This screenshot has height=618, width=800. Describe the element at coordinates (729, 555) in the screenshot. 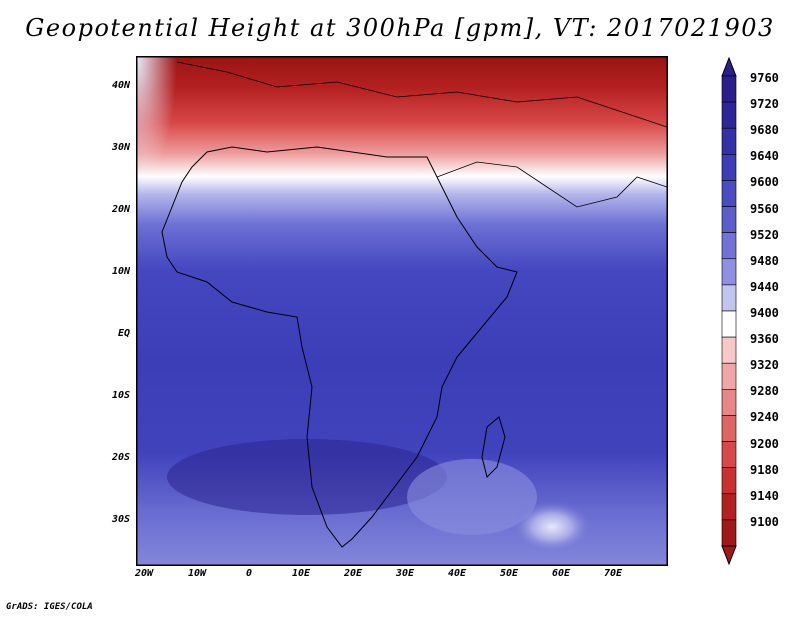

I see `colorbar-min-arrow` at that location.